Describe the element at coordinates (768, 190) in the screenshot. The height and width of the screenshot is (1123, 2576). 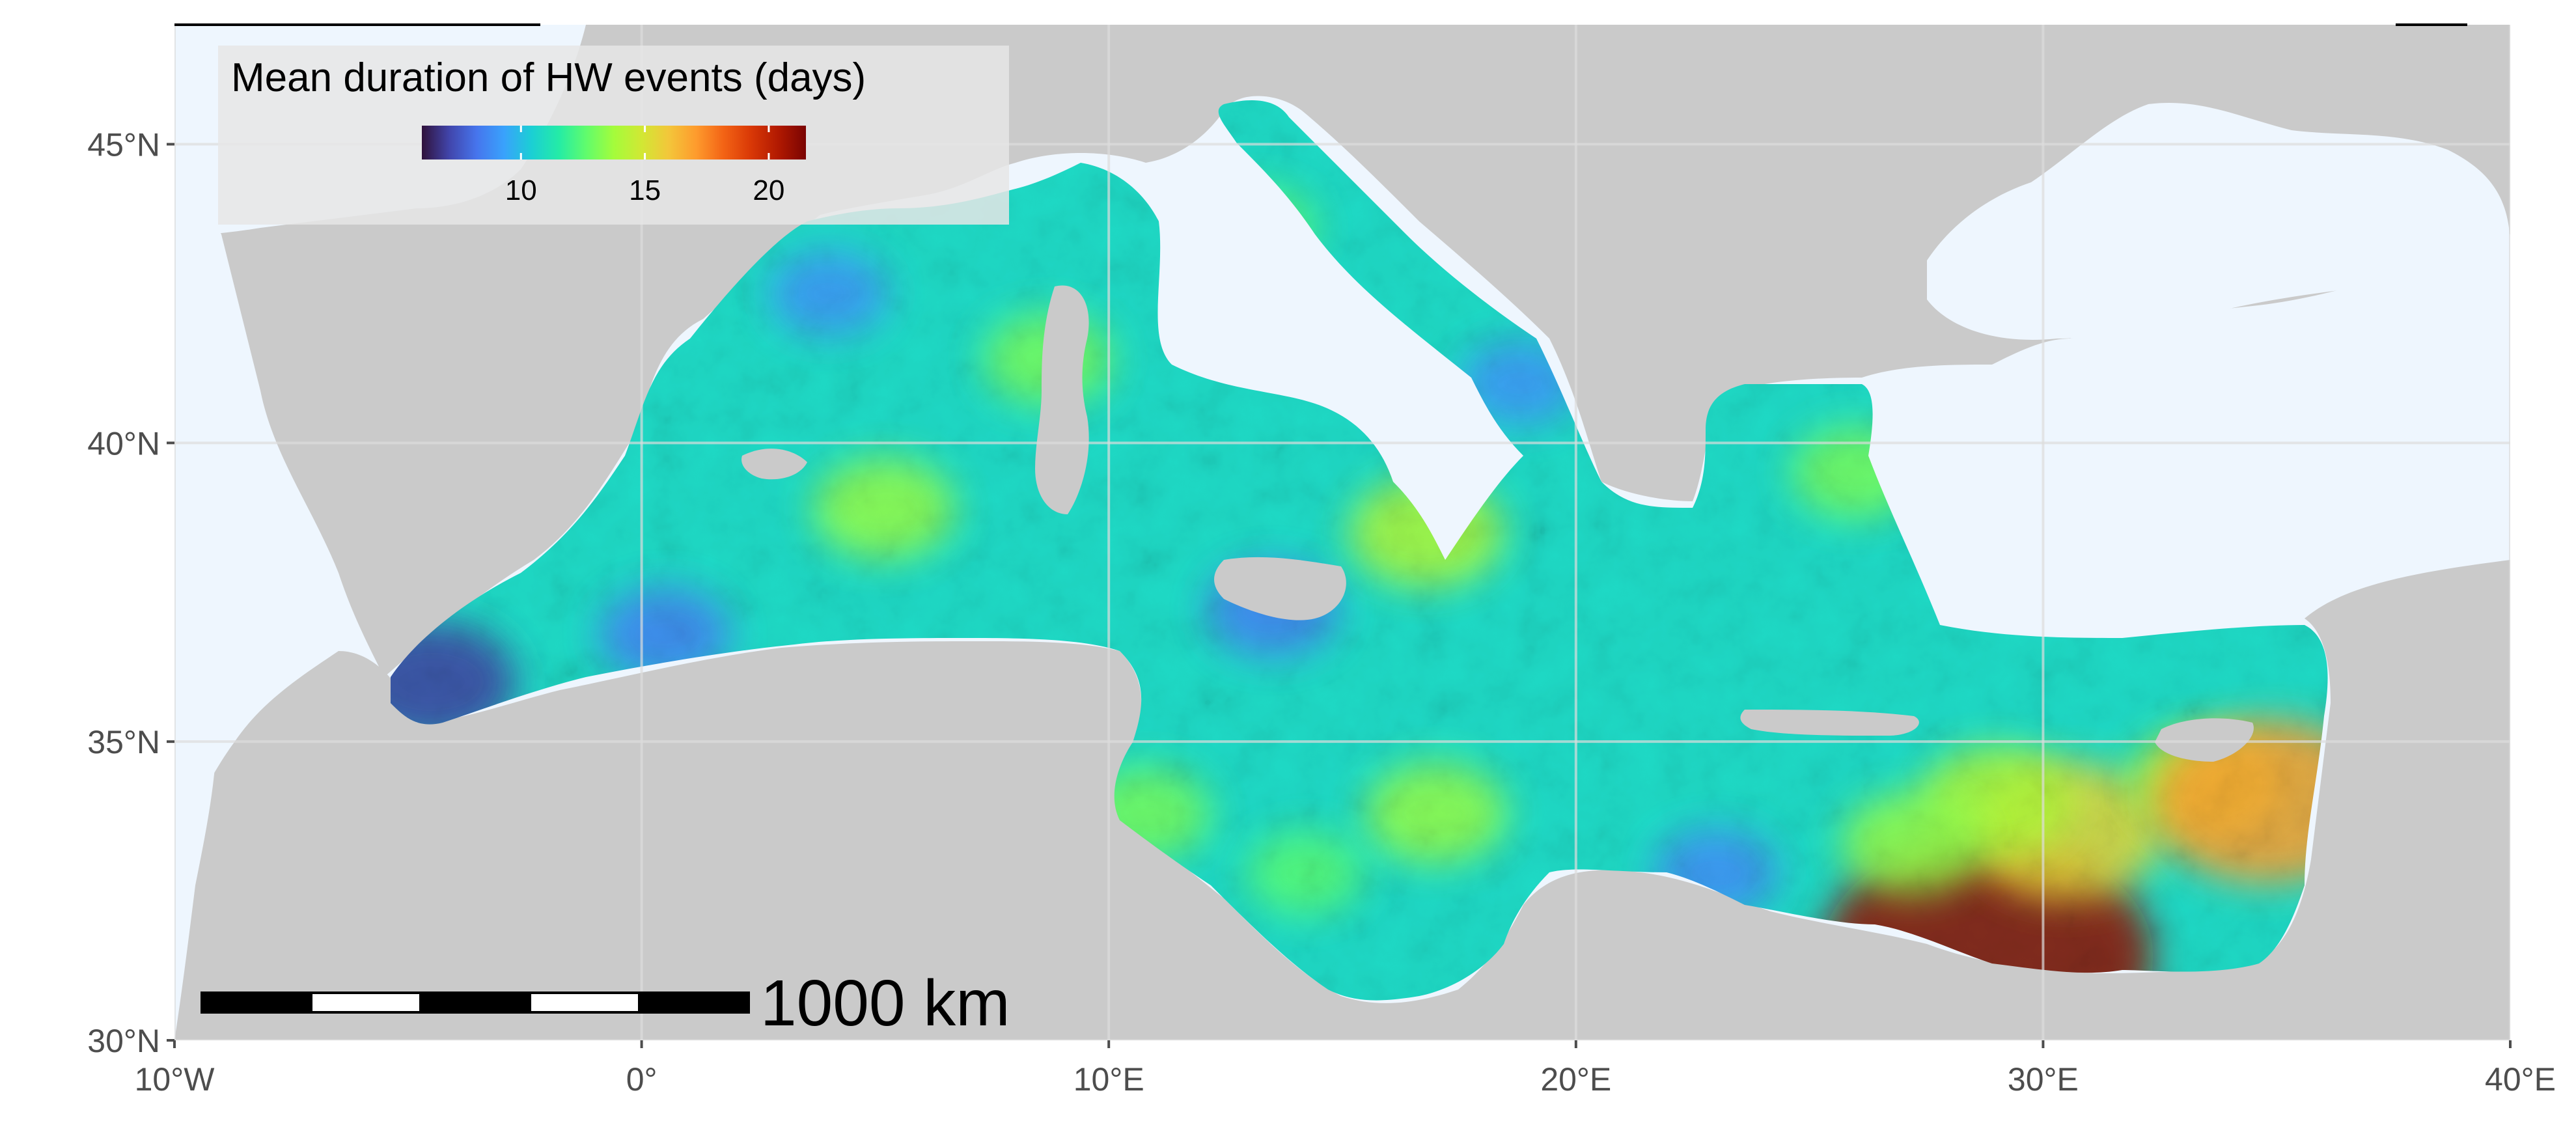
I see `legend-tick-label: 20` at that location.